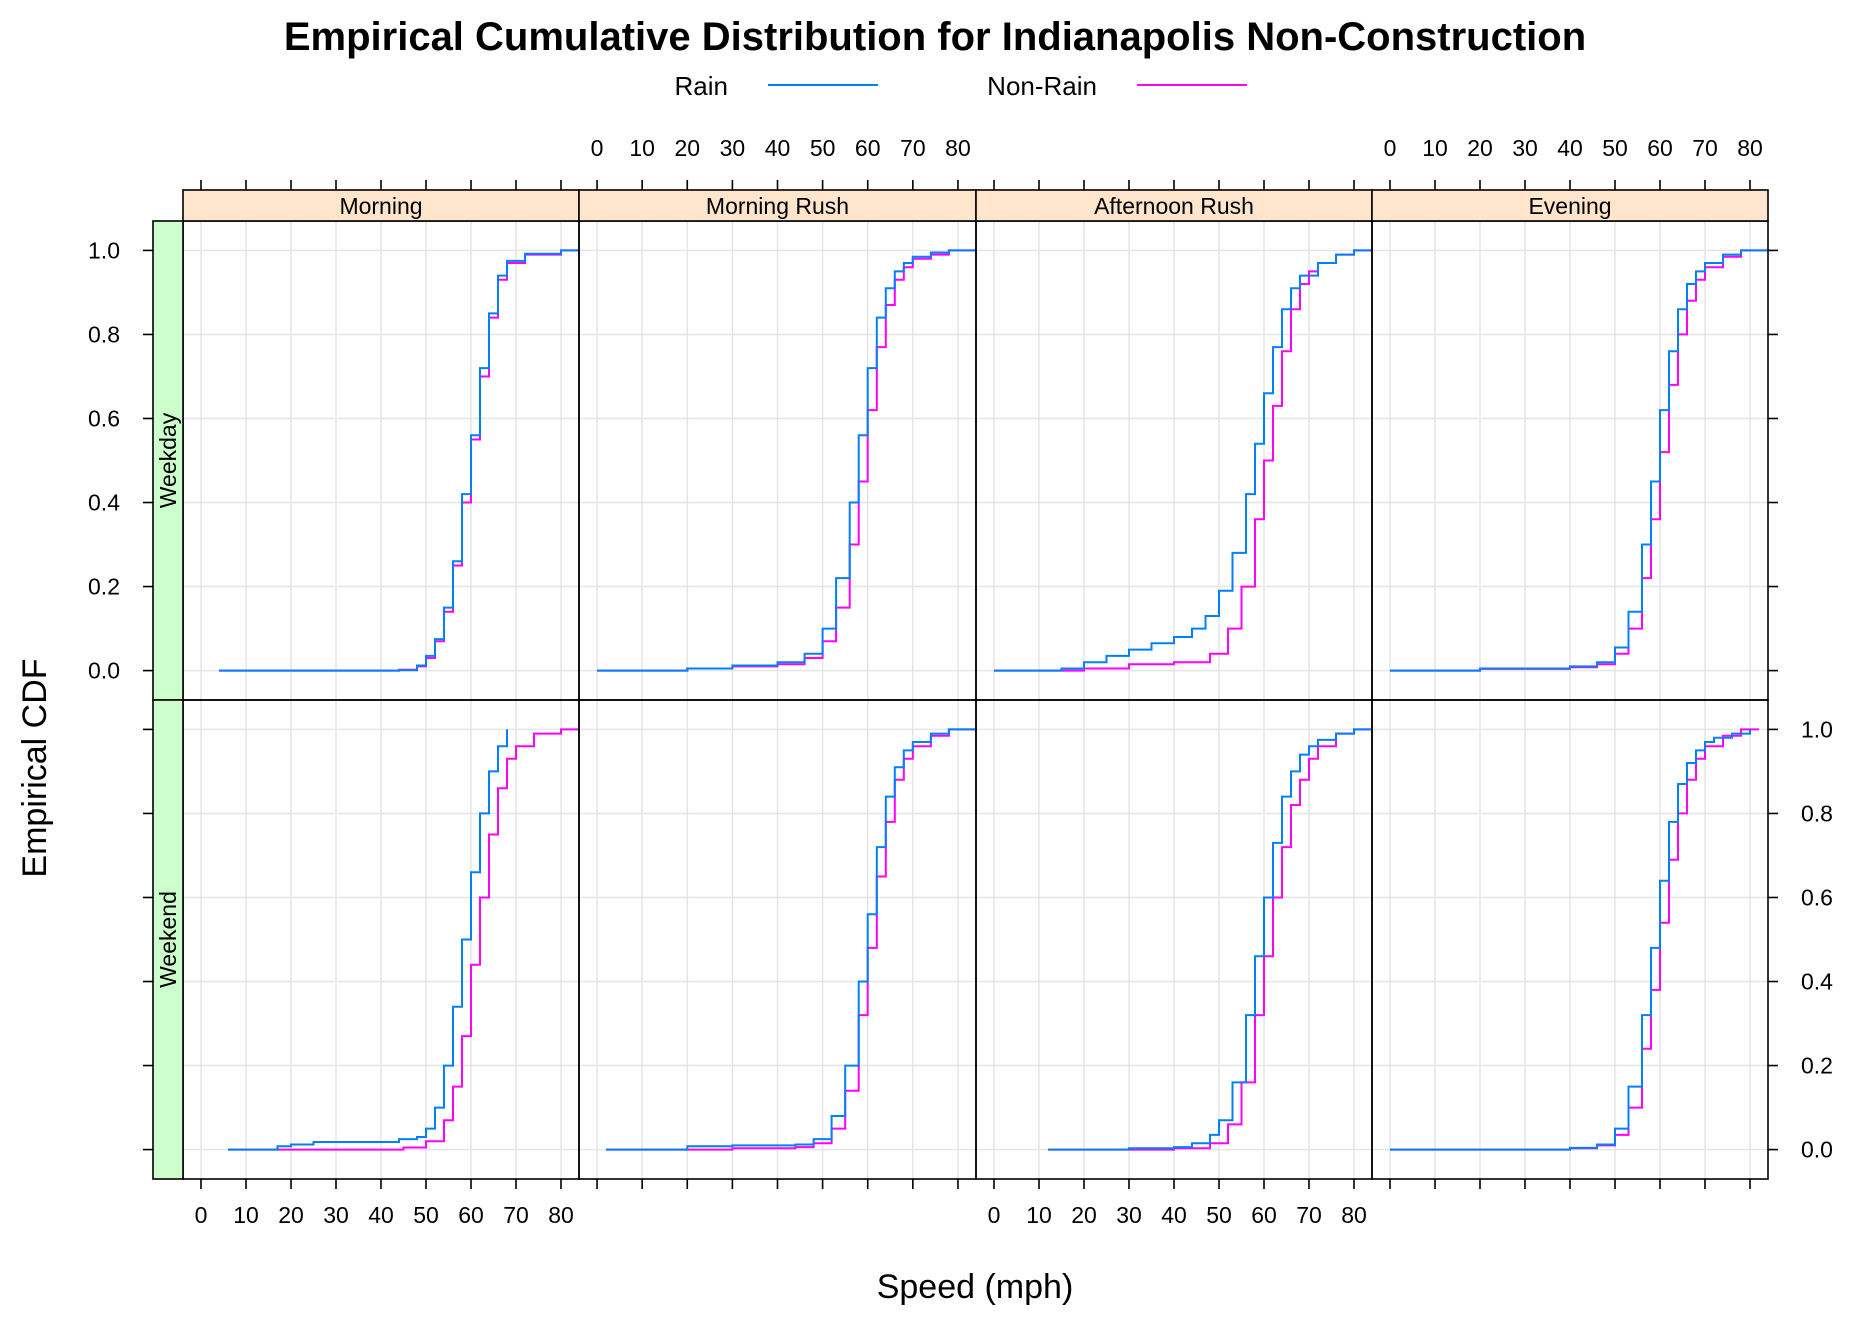 The height and width of the screenshot is (1320, 1870). I want to click on strip-label-afternoon-rush: Afternoon Rush, so click(1174, 206).